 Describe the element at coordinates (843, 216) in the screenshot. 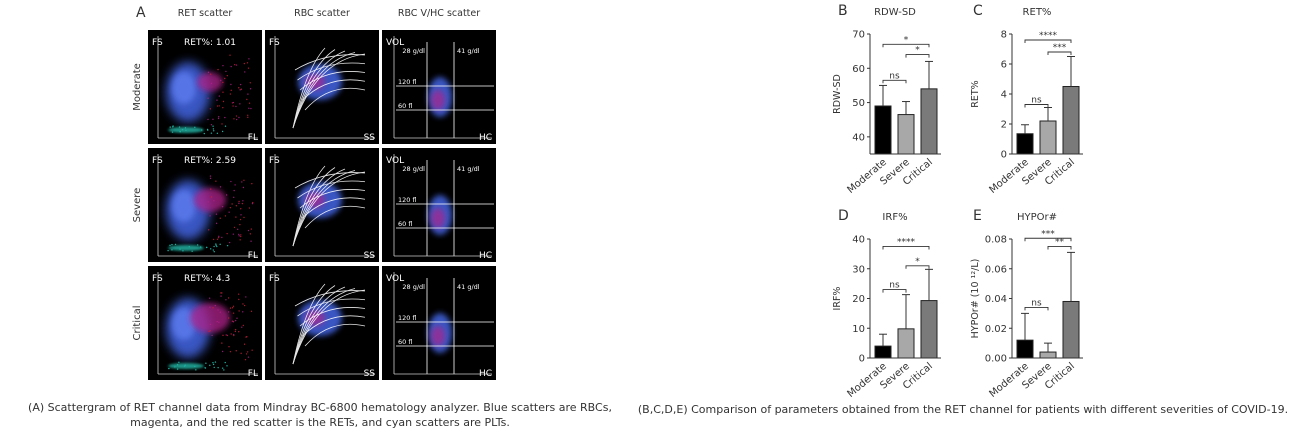

I see `panel-letter: D` at that location.